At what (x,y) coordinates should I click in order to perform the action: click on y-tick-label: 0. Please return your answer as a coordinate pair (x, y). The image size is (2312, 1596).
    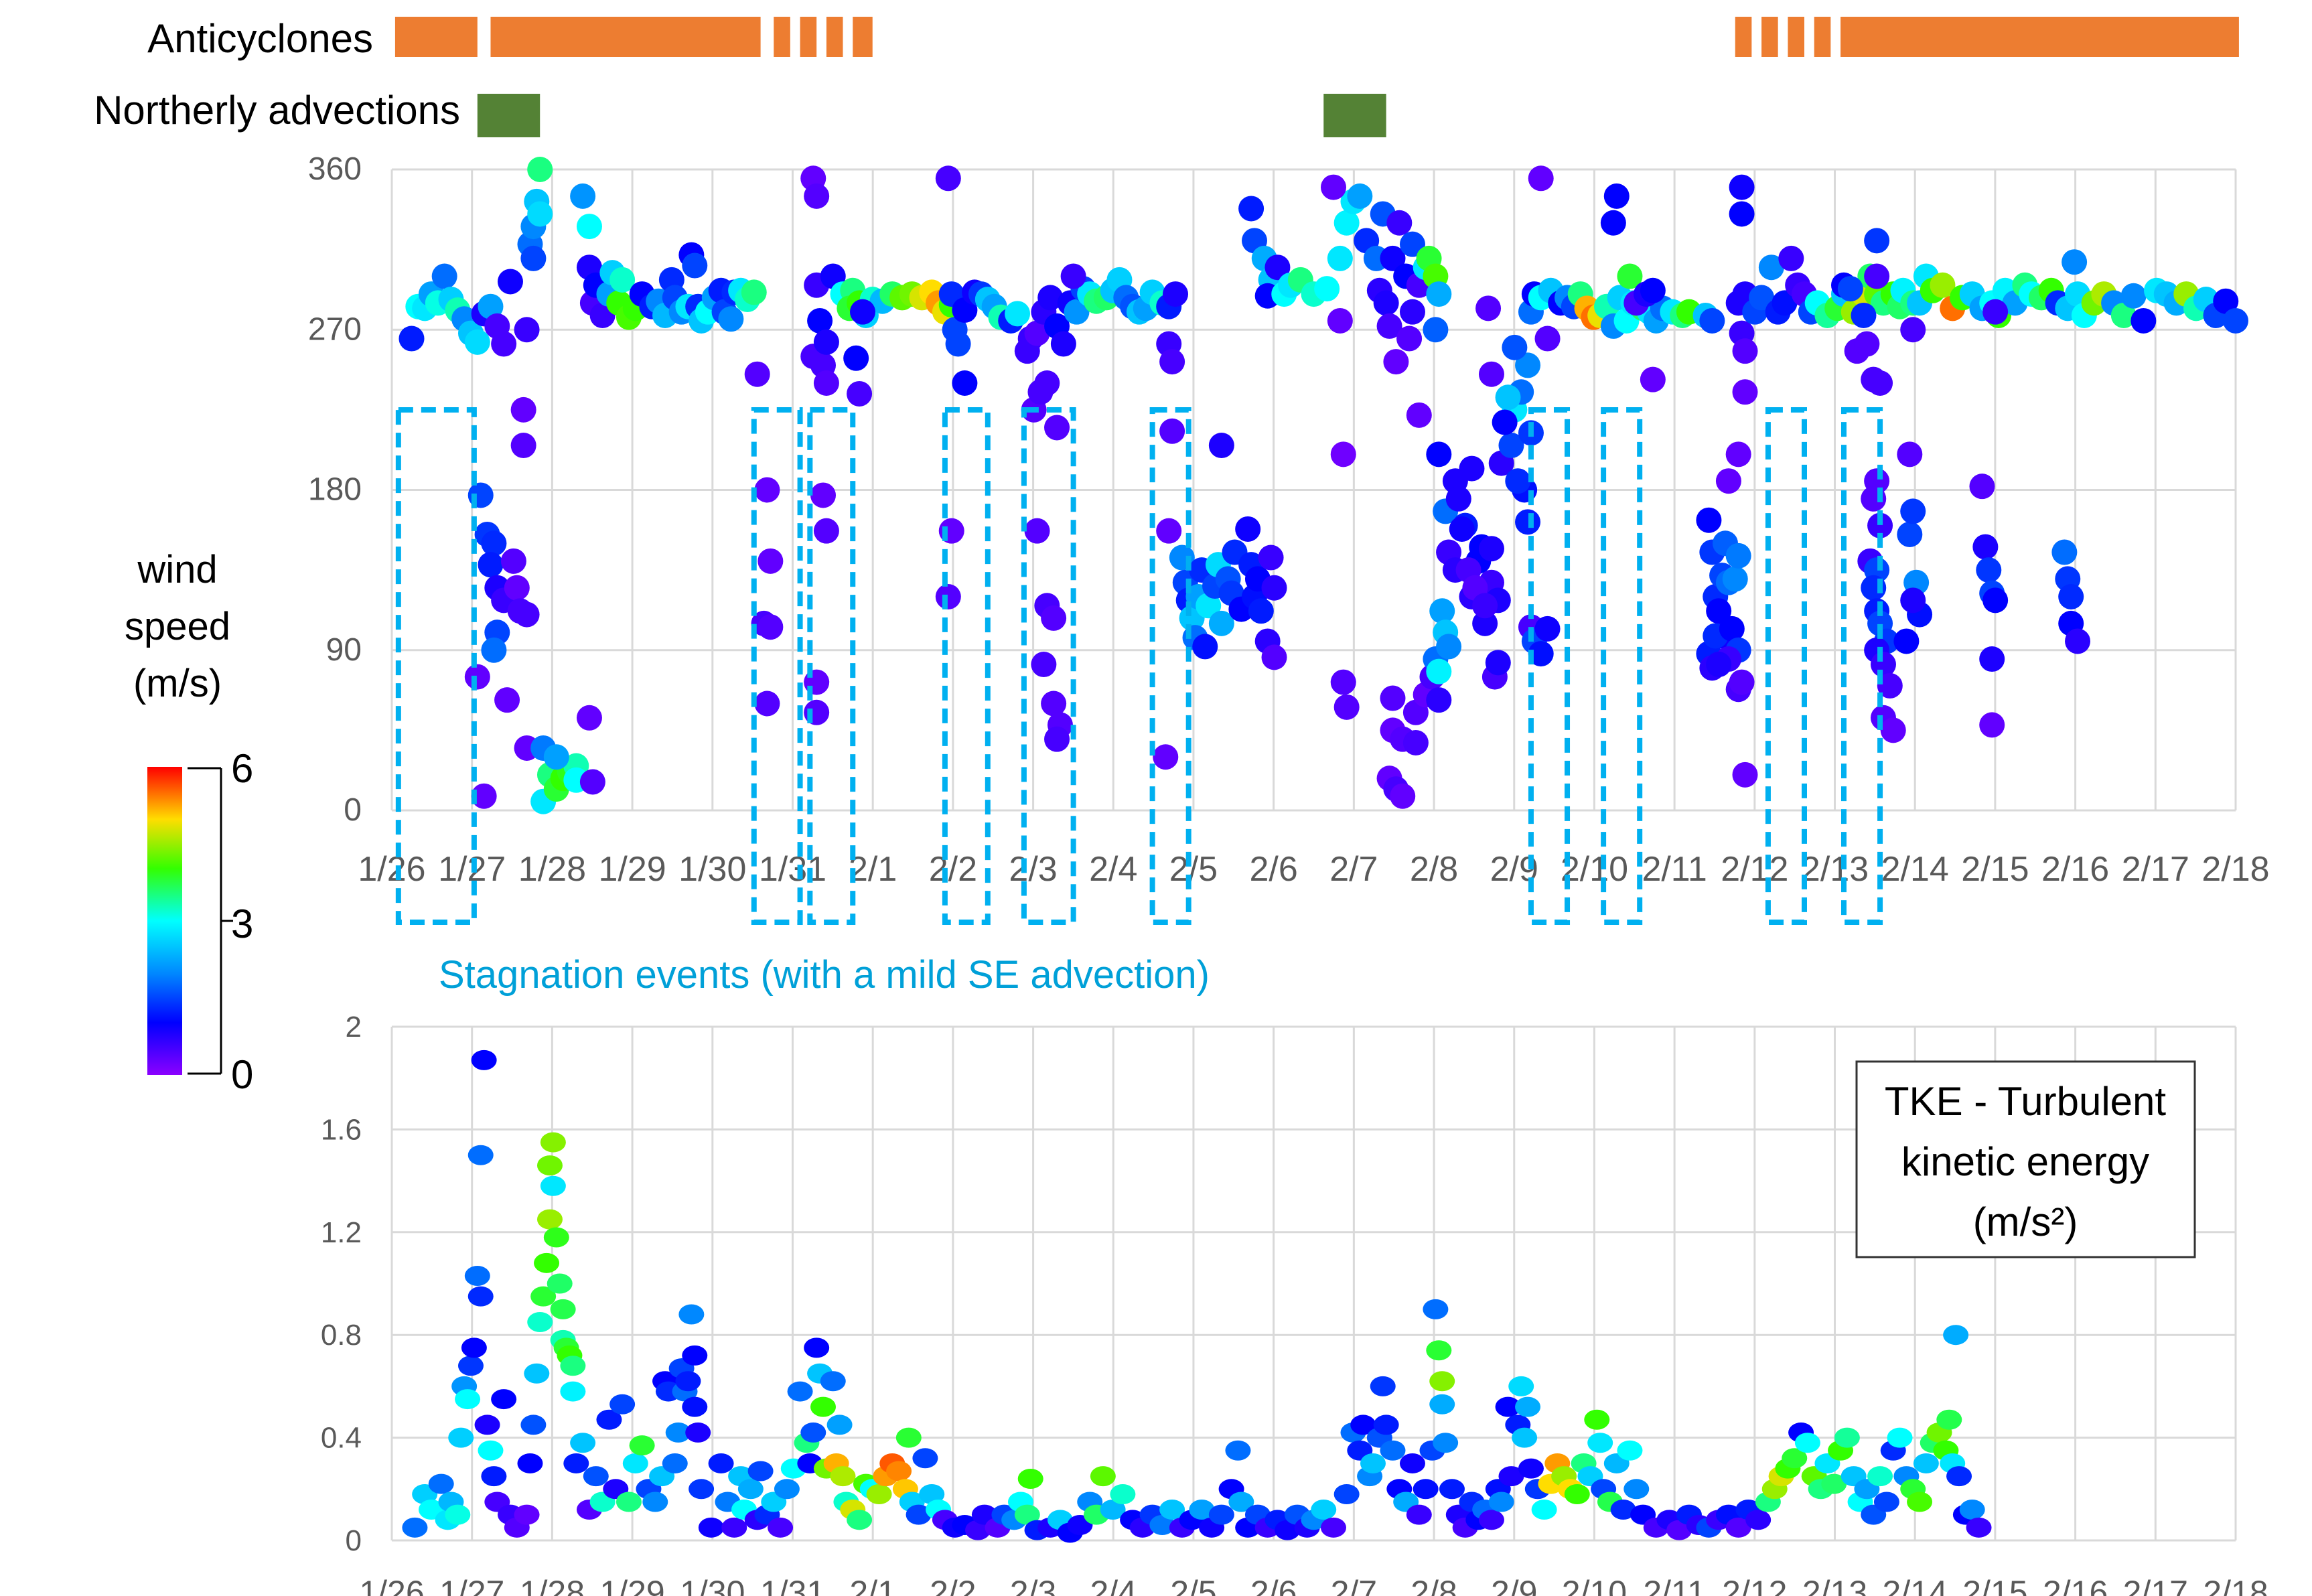
    Looking at the image, I should click on (353, 810).